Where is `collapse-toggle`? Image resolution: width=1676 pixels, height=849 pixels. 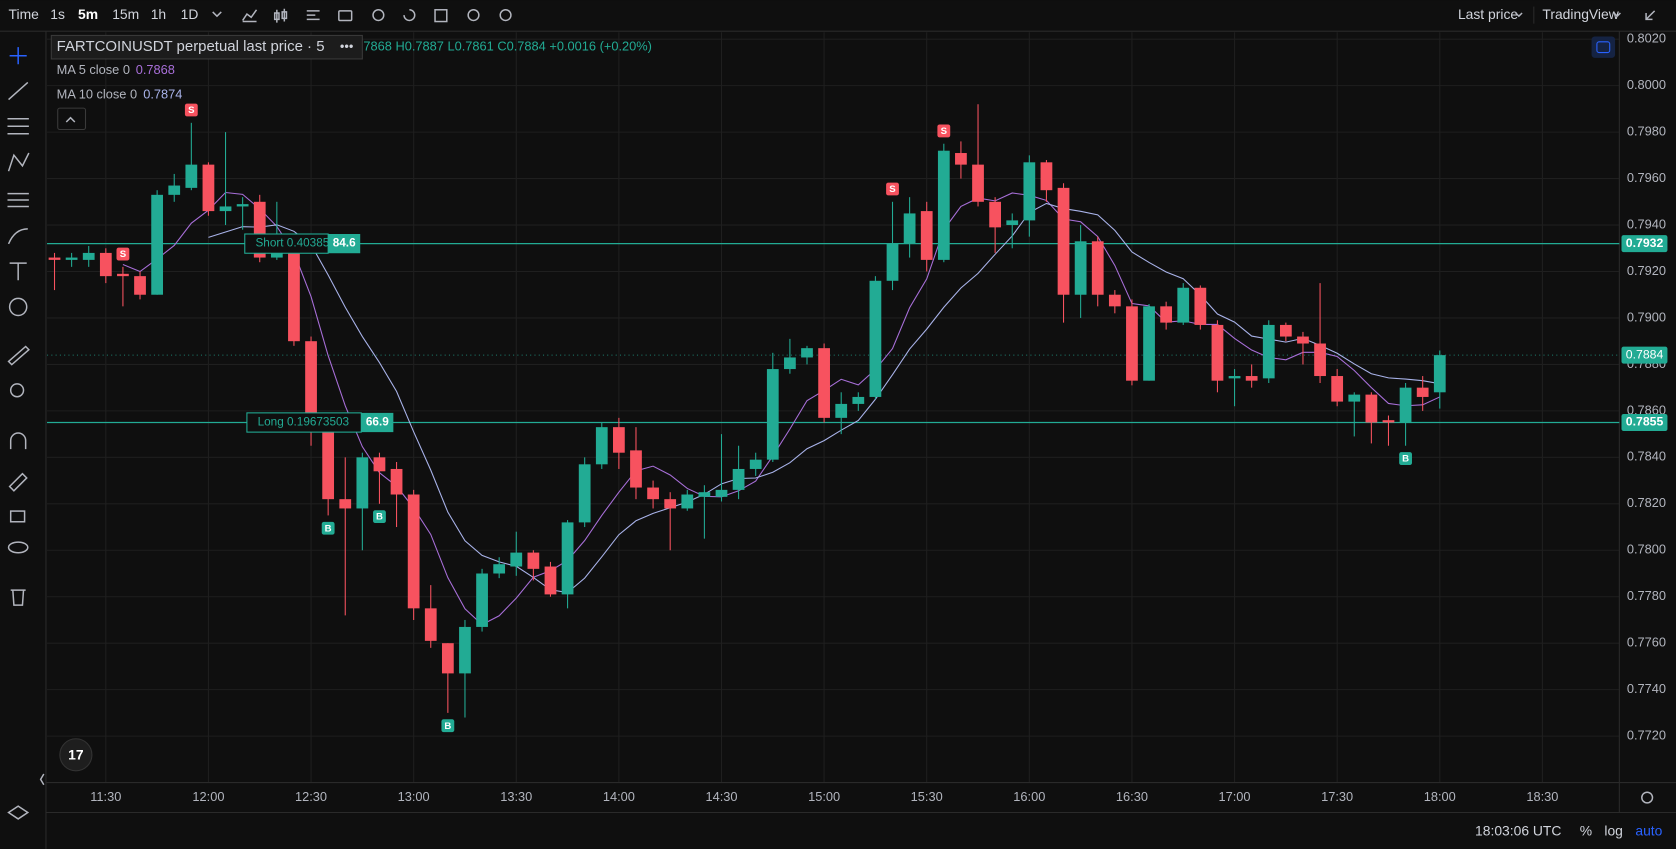
collapse-toggle is located at coordinates (42, 779).